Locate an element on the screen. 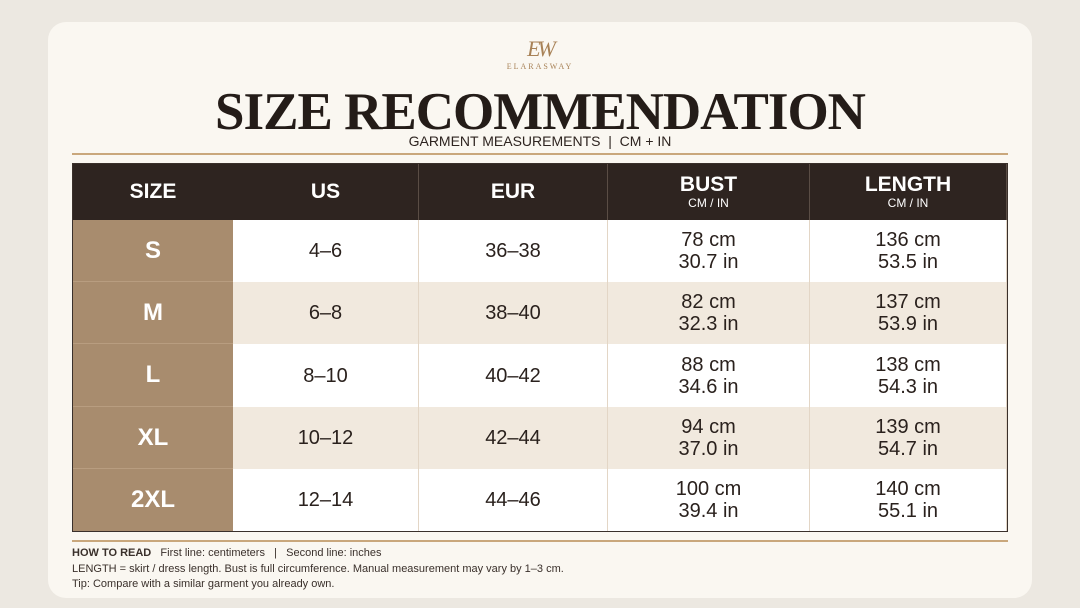 Image resolution: width=1080 pixels, height=608 pixels. cell-text: 2XL is located at coordinates (152, 499).